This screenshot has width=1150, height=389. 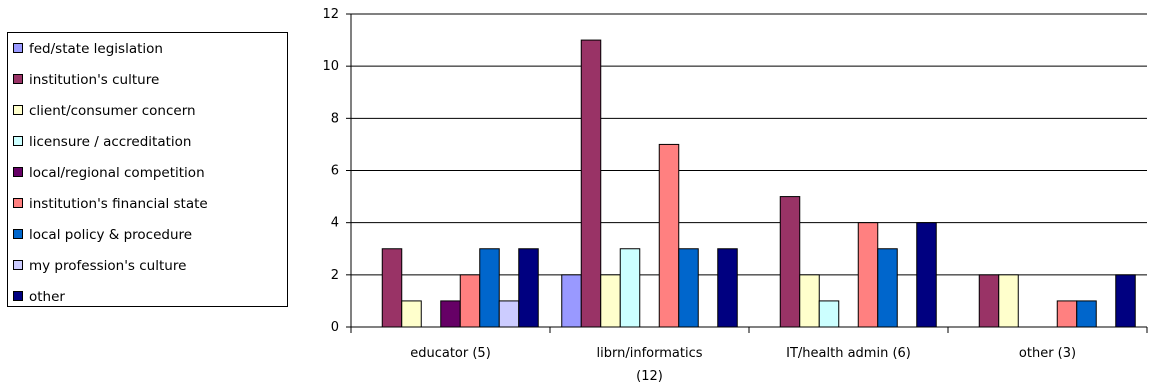 What do you see at coordinates (110, 235) in the screenshot?
I see `legend-label: local policy & procedure` at bounding box center [110, 235].